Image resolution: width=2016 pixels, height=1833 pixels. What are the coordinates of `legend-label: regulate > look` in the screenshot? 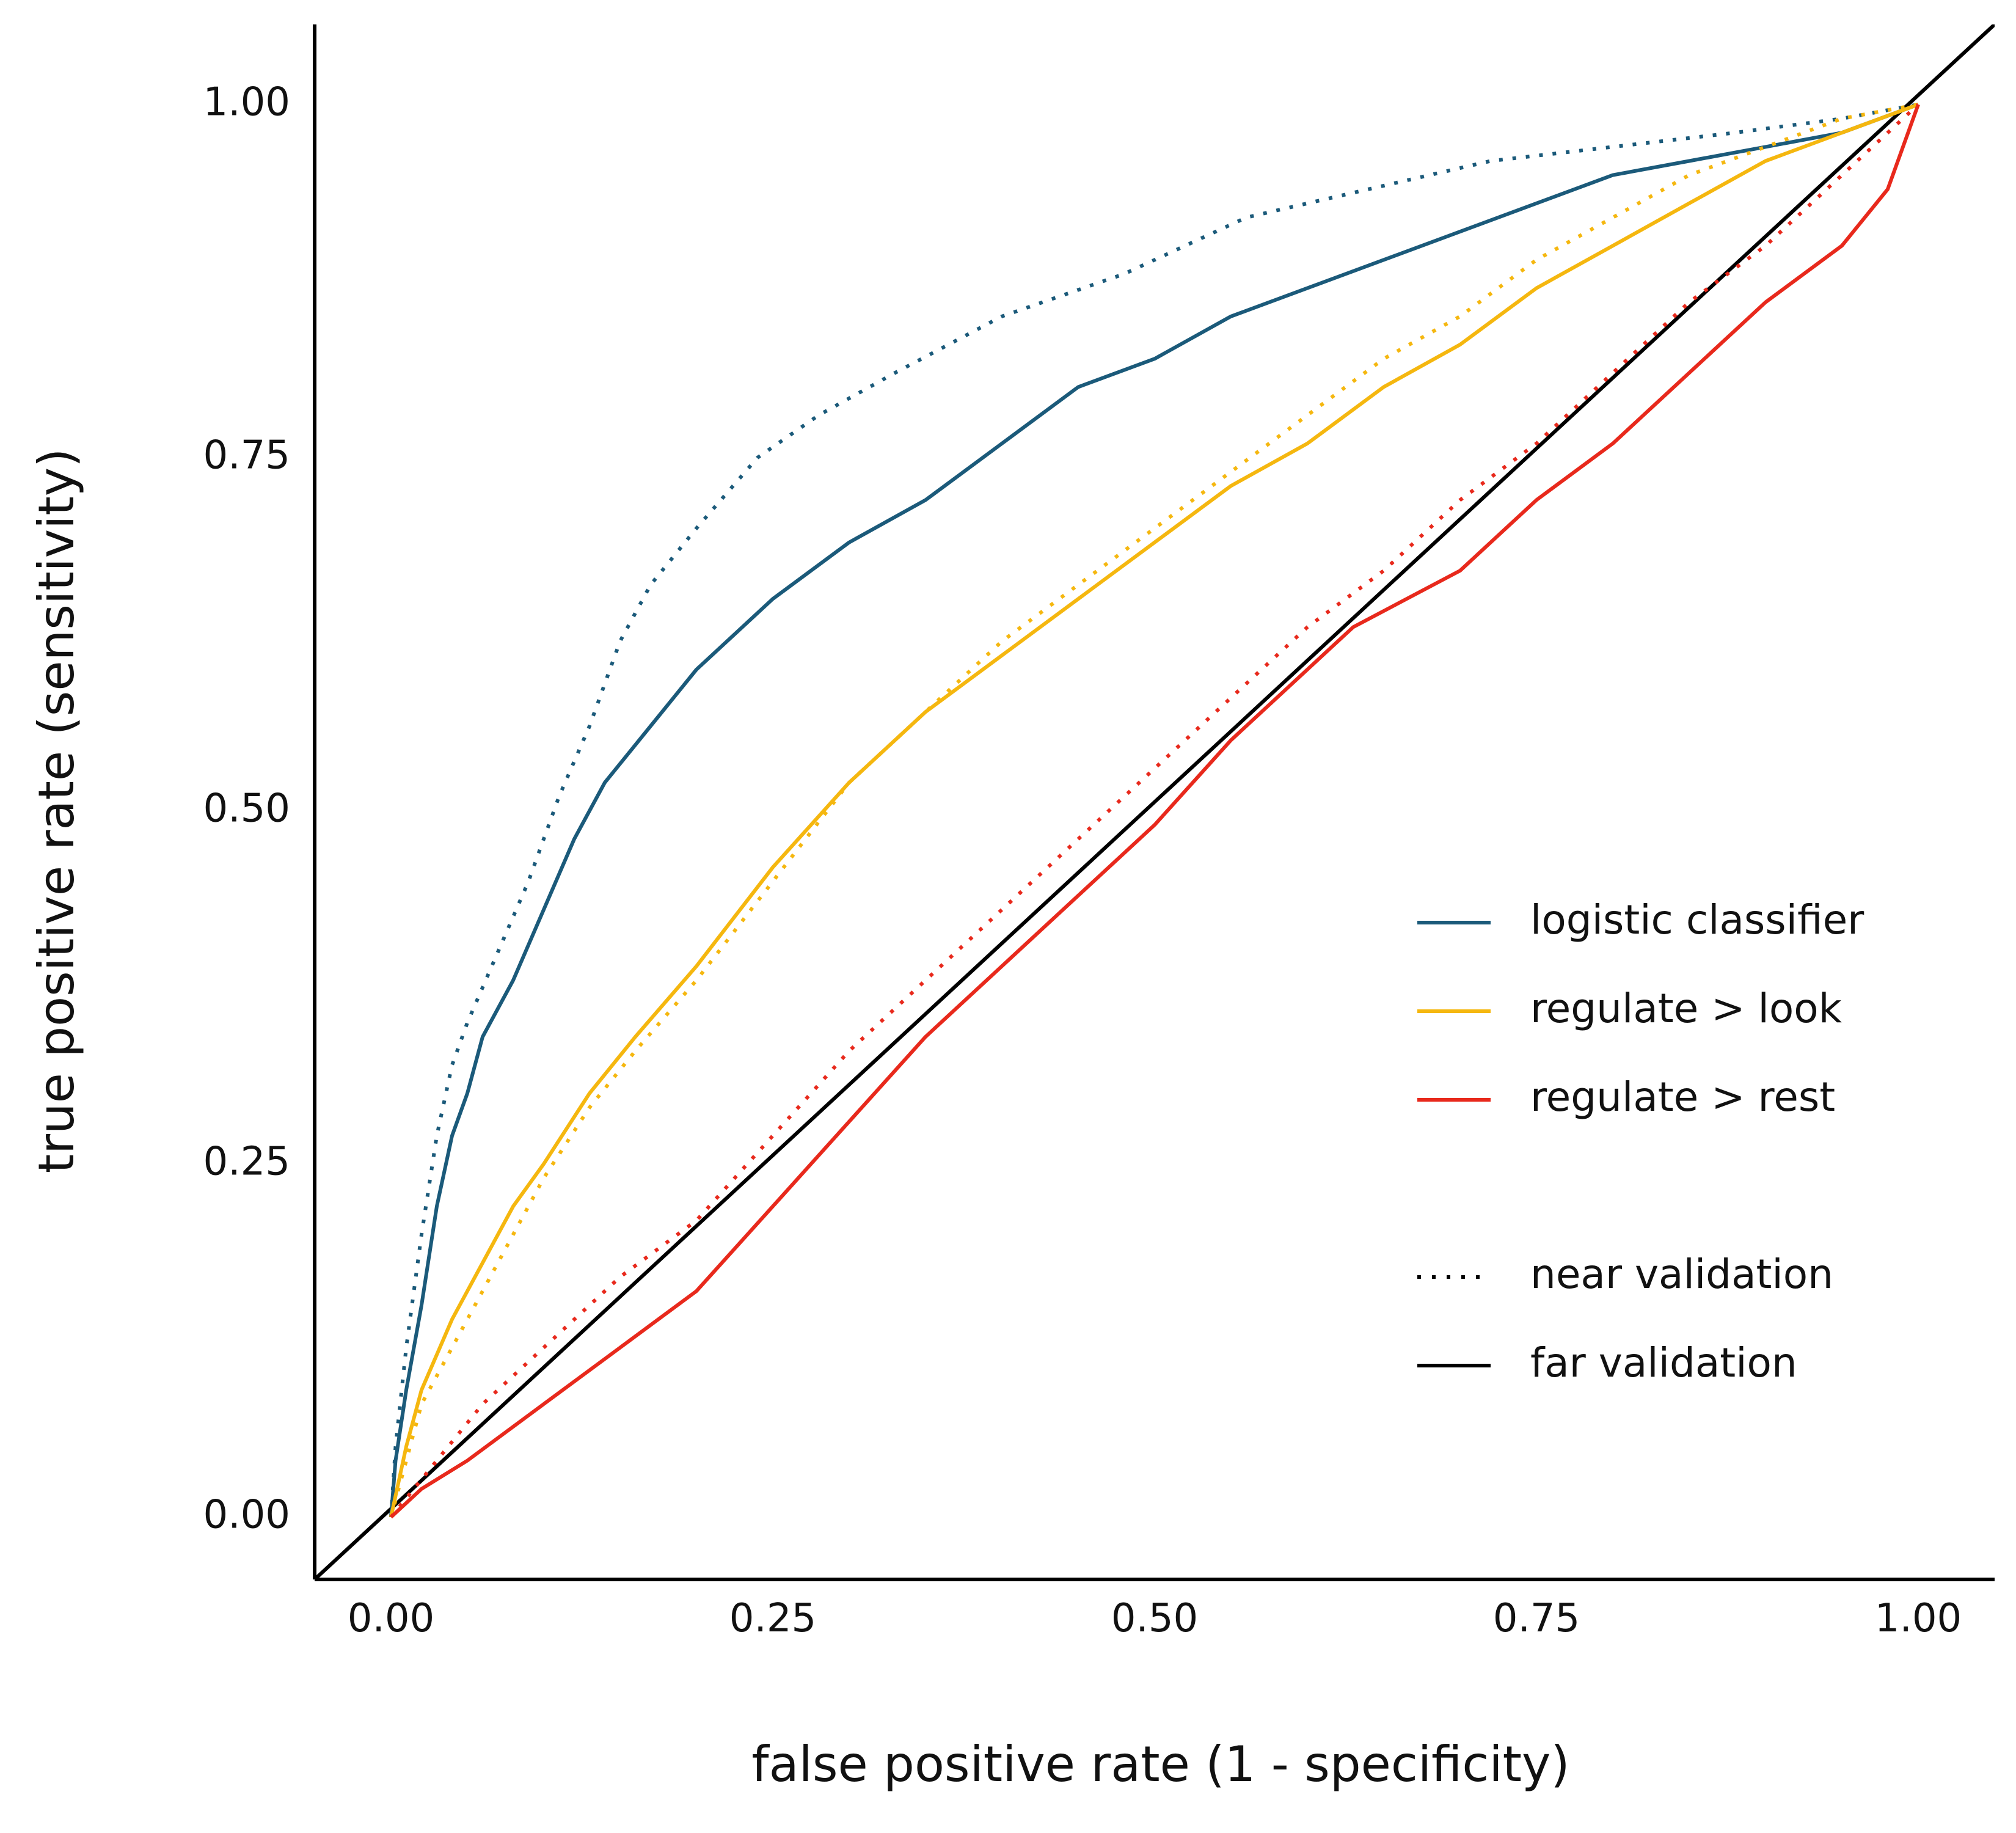 It's located at (1686, 1008).